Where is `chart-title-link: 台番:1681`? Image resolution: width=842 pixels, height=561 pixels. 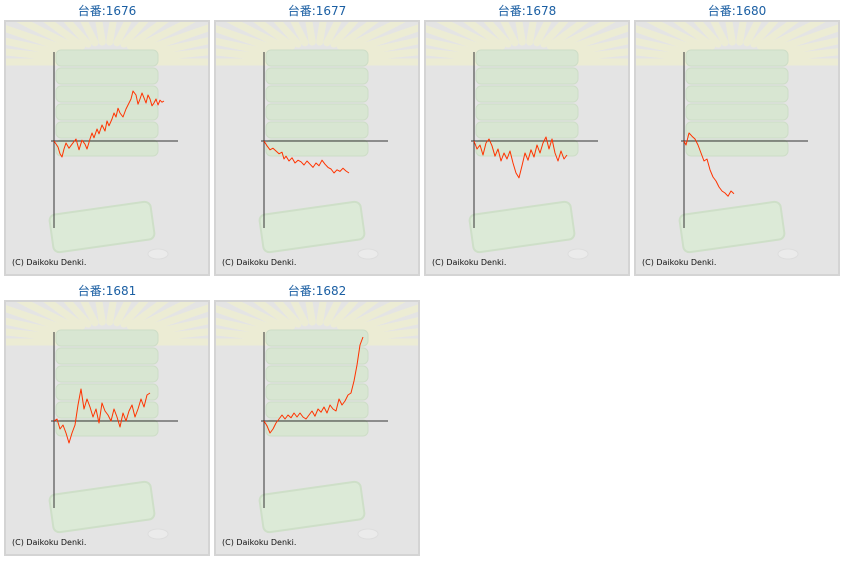
chart-title-link: 台番:1681 is located at coordinates (107, 291).